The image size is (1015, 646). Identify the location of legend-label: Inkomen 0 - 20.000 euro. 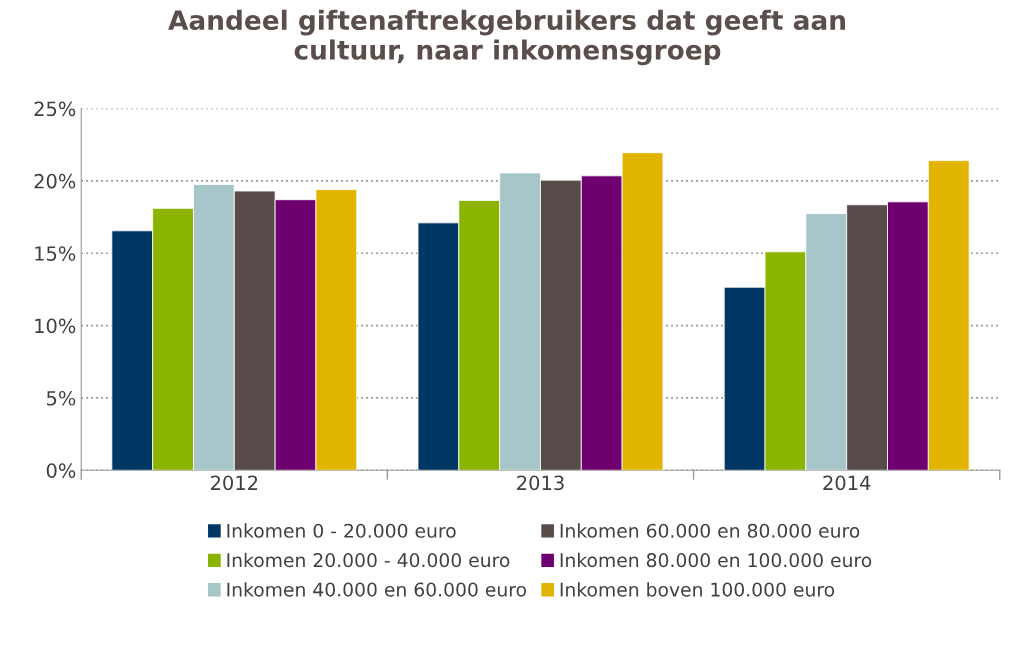
(341, 530).